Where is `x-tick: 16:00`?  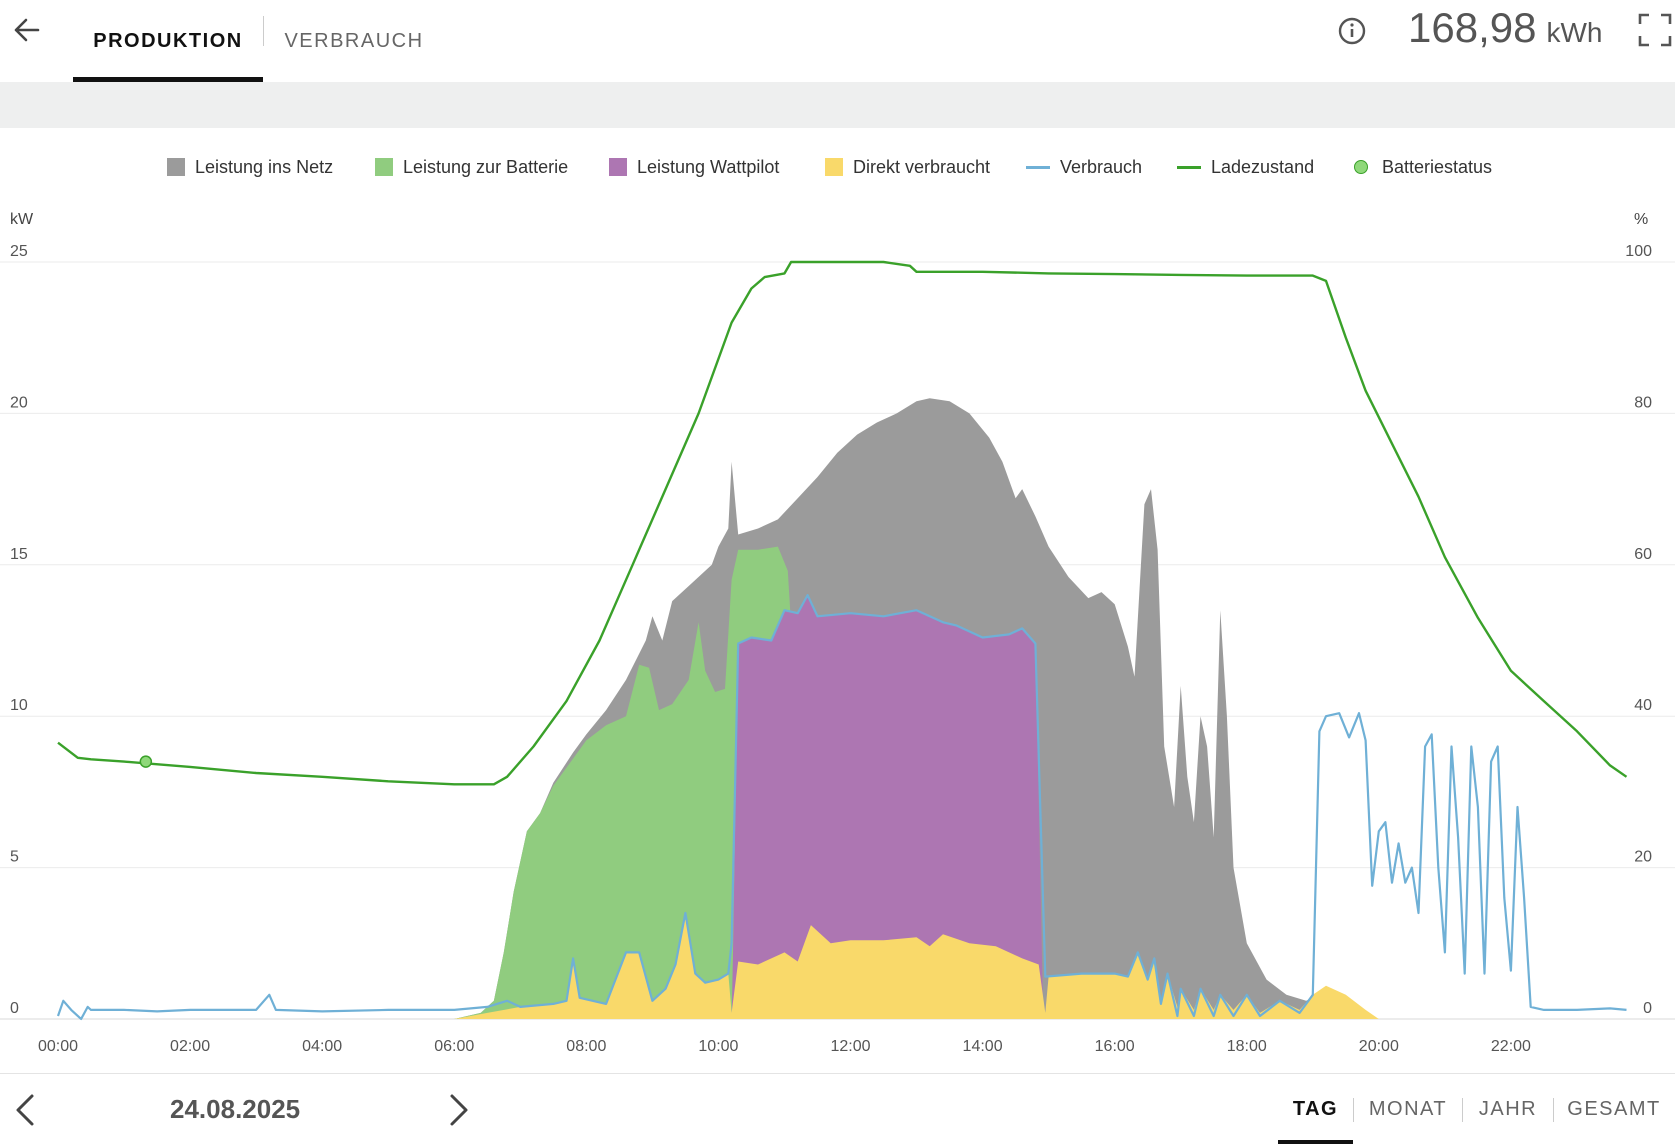
x-tick: 16:00 is located at coordinates (1115, 1046).